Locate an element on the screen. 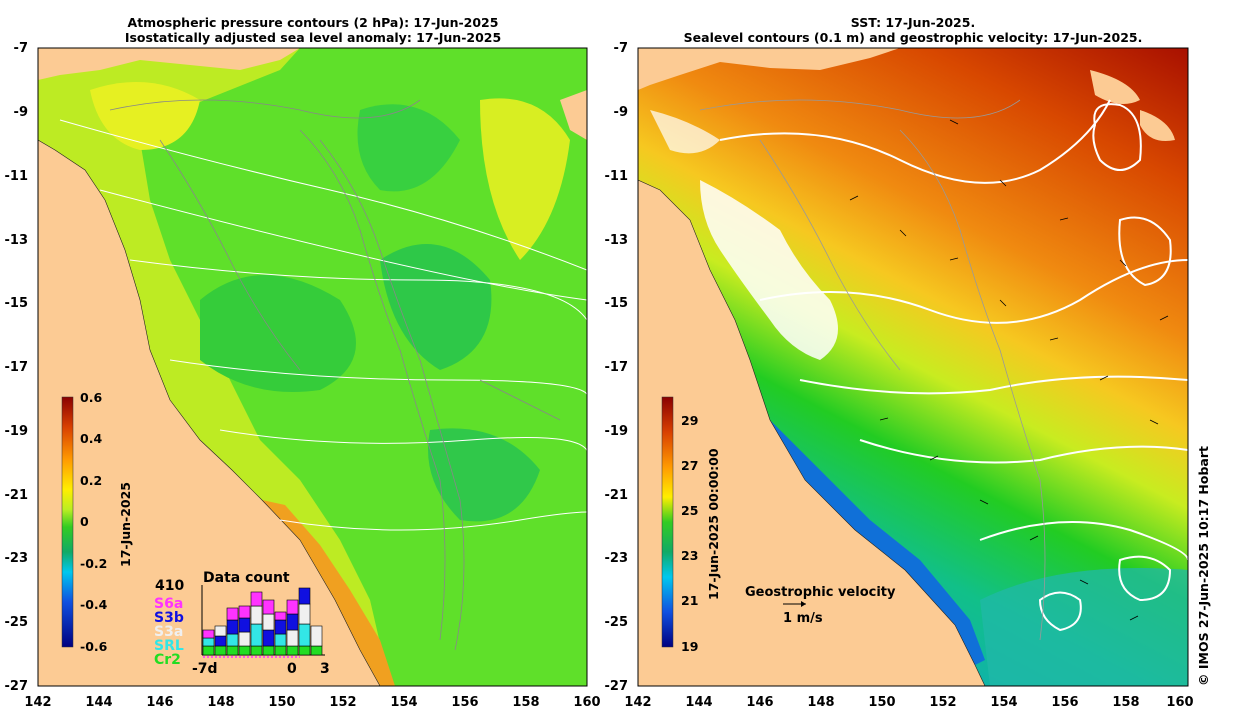 The height and width of the screenshot is (720, 1250). left-y-tick: -17 is located at coordinates (17, 367).